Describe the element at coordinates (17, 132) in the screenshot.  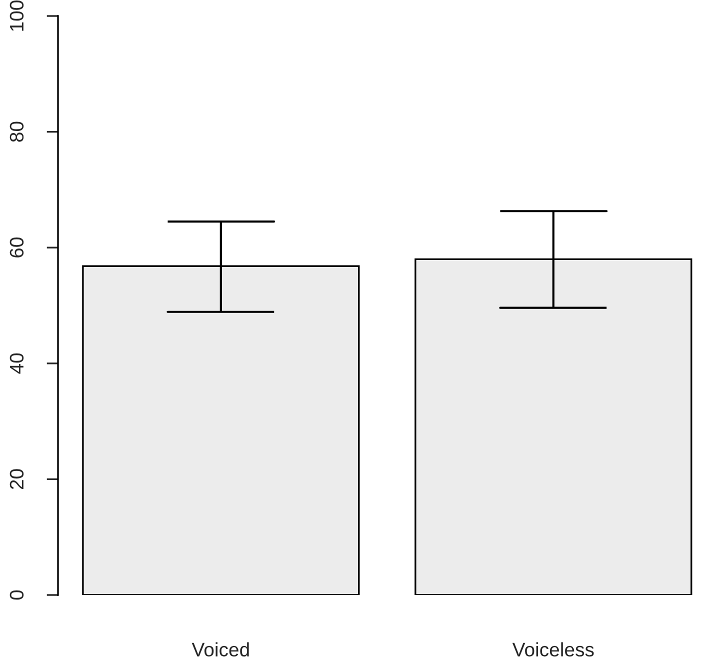
I see `y-tick-label: 80` at that location.